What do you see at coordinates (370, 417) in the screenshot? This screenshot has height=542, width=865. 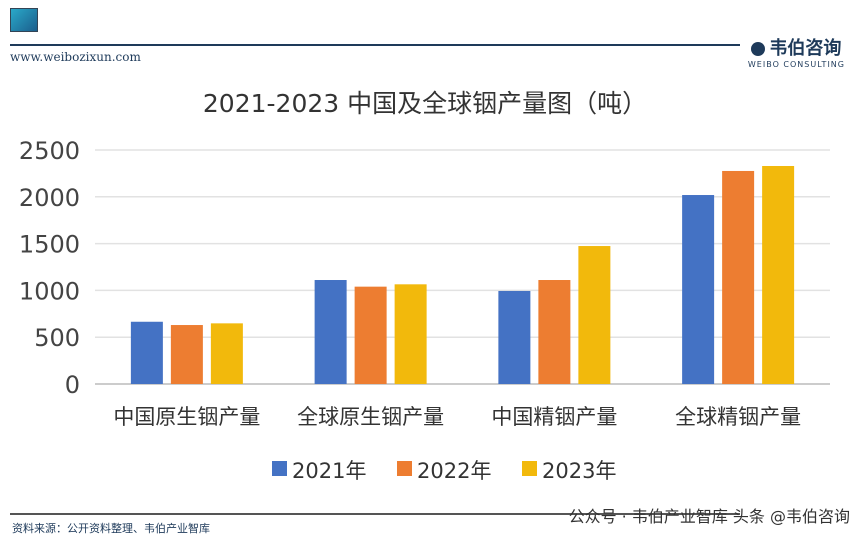 I see `x-tick-label: 全球原生铟产量` at bounding box center [370, 417].